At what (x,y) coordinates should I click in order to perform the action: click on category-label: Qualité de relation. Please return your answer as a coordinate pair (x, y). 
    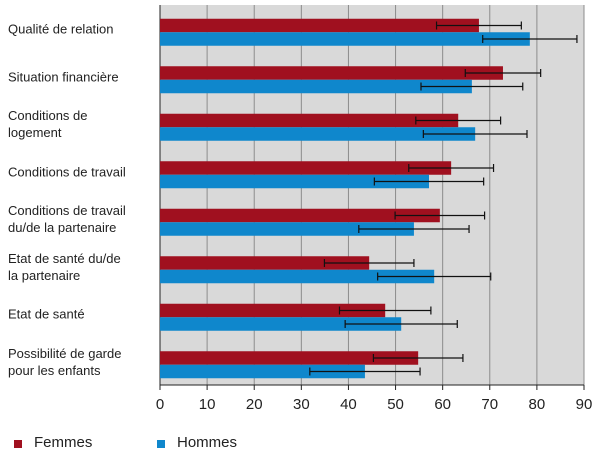
    Looking at the image, I should click on (61, 29).